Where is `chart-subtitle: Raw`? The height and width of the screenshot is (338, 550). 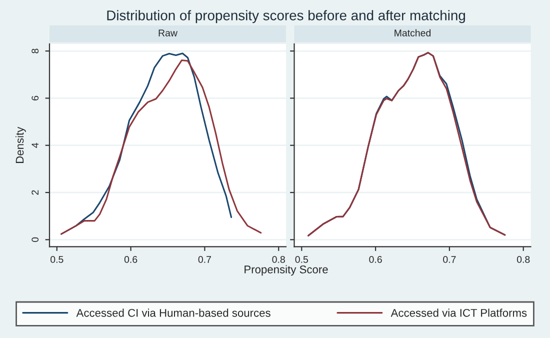 chart-subtitle: Raw is located at coordinates (168, 33).